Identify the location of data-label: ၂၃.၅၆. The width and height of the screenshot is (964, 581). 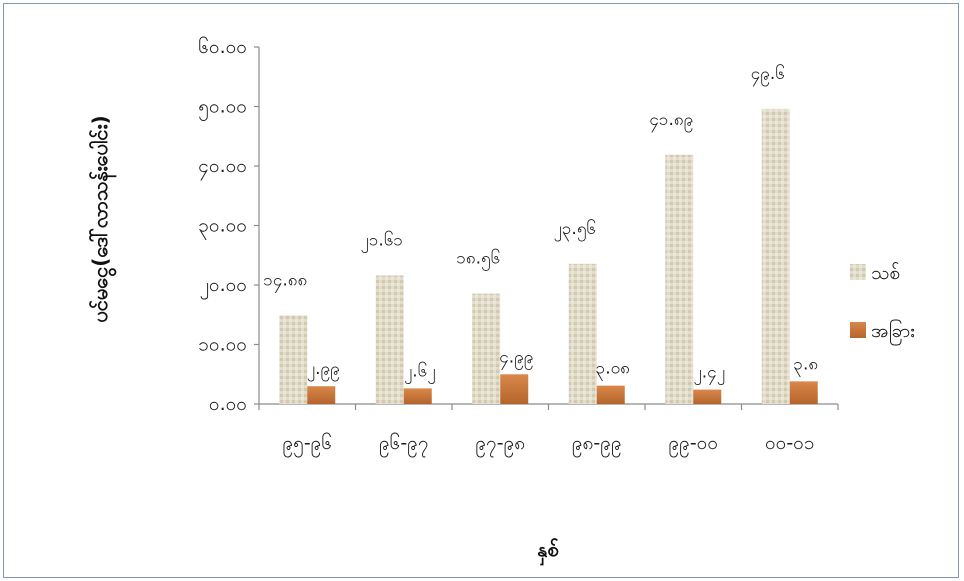
(575, 230).